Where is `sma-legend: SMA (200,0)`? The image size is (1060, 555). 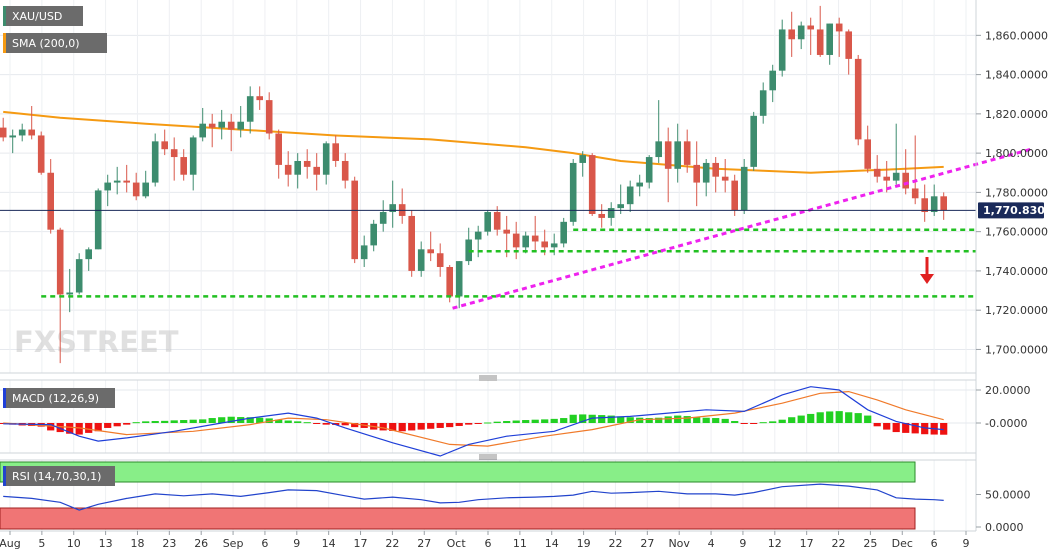 sma-legend: SMA (200,0) is located at coordinates (55, 43).